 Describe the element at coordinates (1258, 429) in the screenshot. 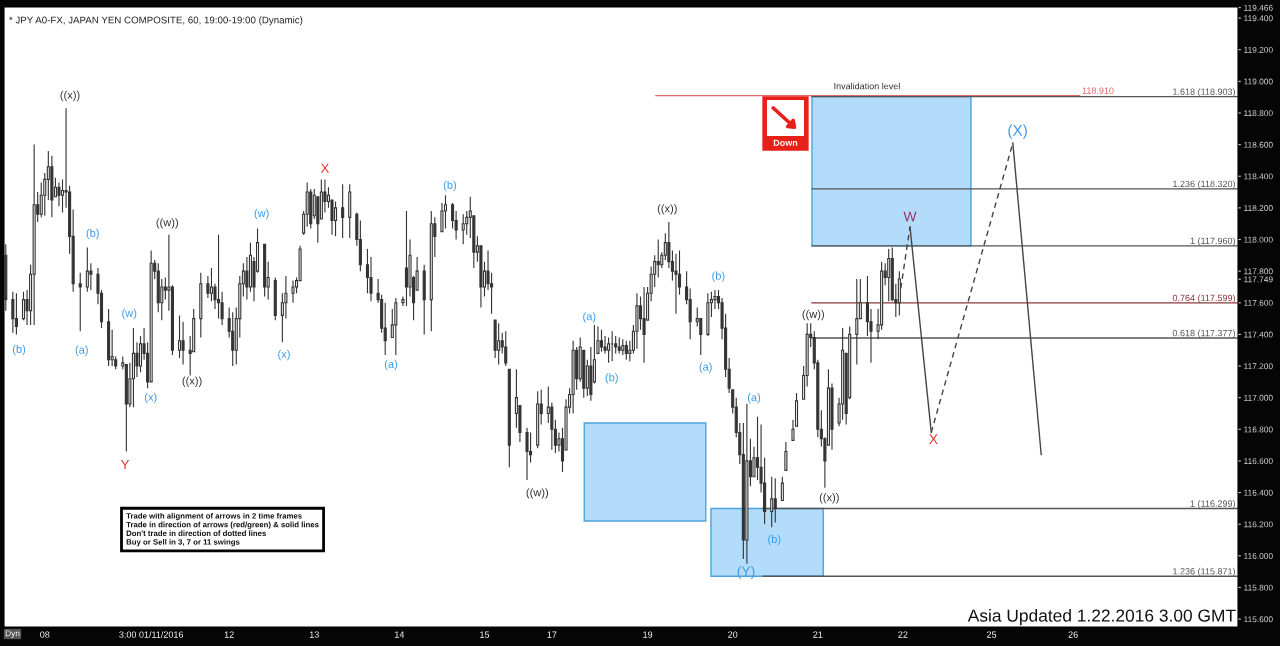

I see `y-tick-label: 116.800` at that location.